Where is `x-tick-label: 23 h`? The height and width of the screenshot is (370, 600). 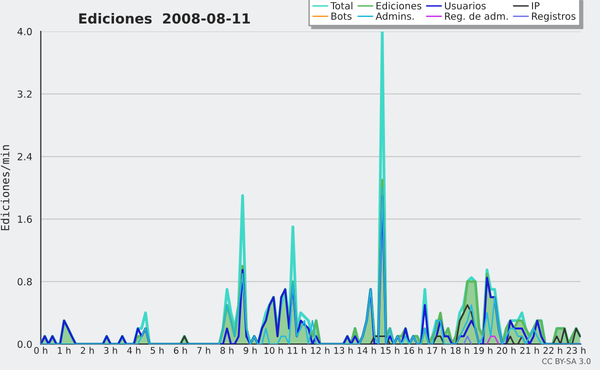 x-tick-label: 23 h is located at coordinates (576, 350).